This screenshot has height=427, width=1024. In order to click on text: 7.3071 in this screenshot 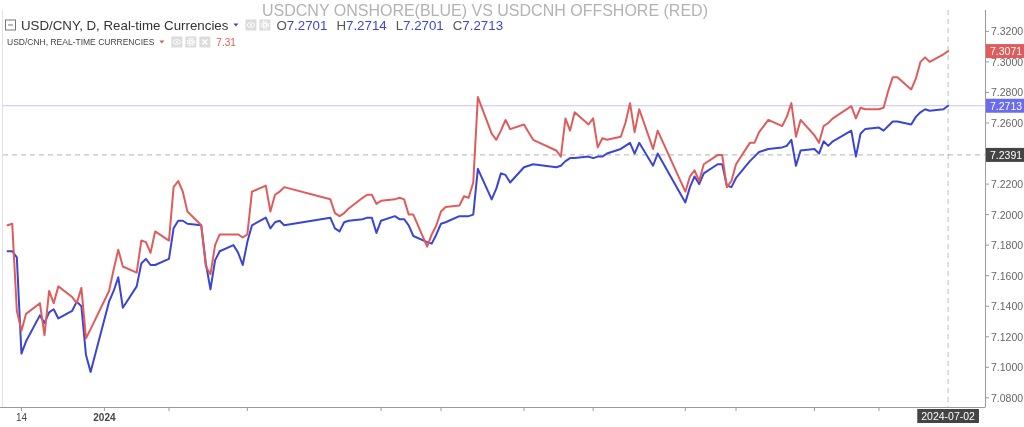, I will do `click(1006, 51)`.